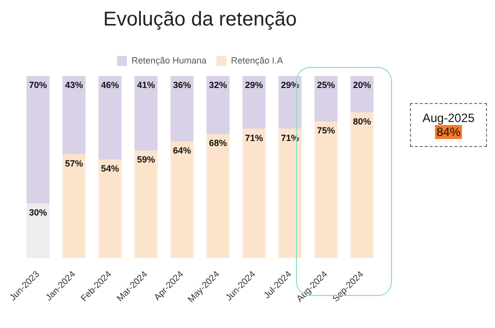 The width and height of the screenshot is (495, 328). Describe the element at coordinates (38, 212) in the screenshot. I see `data-label: 30%` at that location.